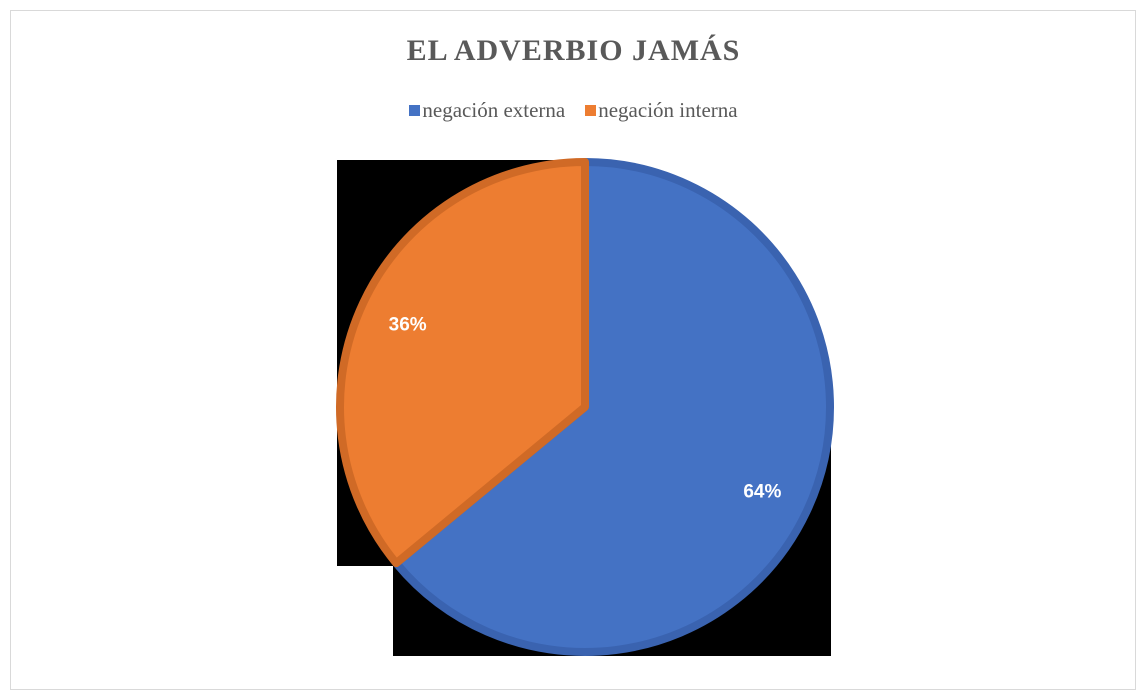  What do you see at coordinates (494, 110) in the screenshot?
I see `legend-label-negacion-externa: negación externa` at bounding box center [494, 110].